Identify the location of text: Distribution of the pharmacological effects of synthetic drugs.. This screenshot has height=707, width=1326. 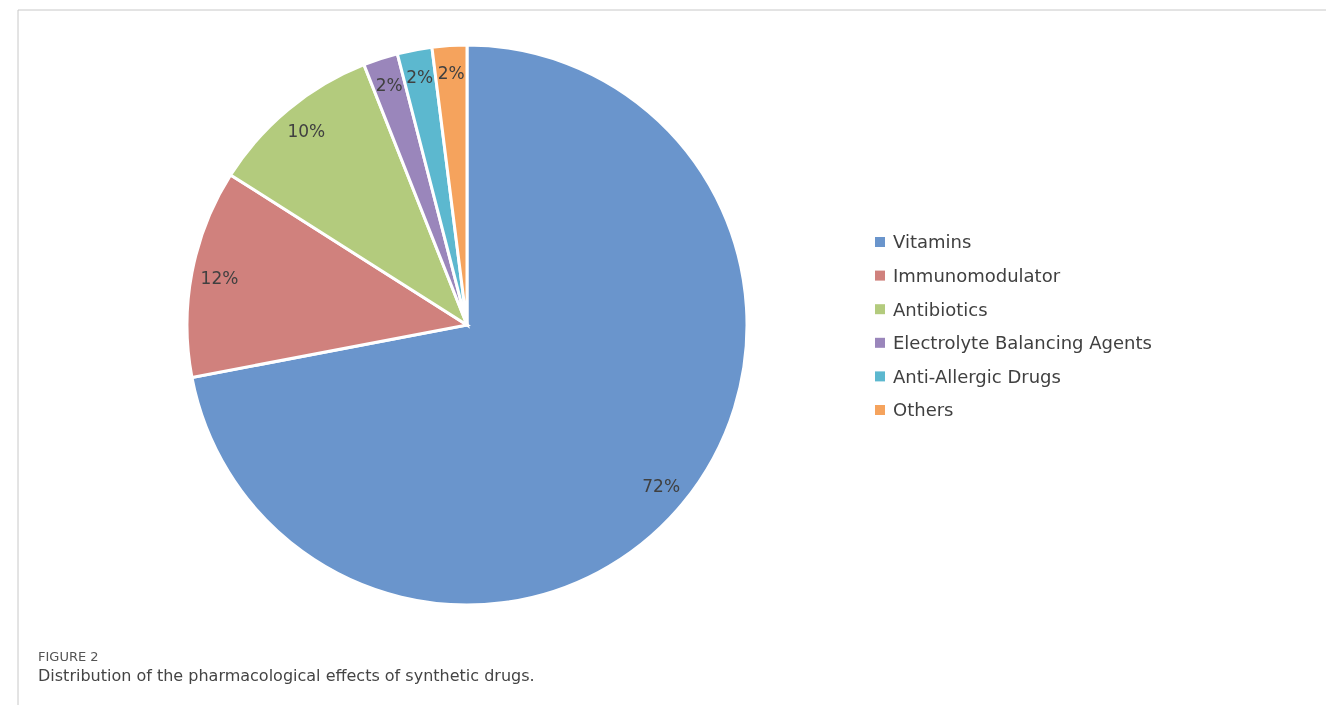
(286, 675).